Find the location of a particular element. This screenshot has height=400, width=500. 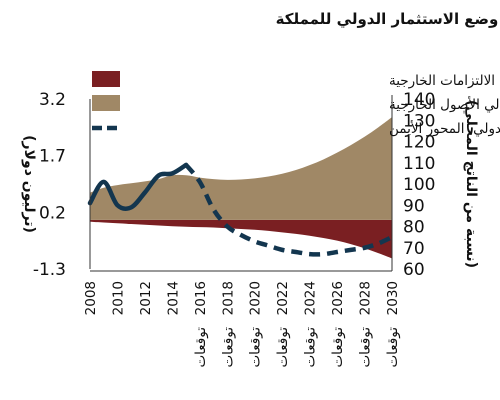

x-tick-label: 2024 is located at coordinates (311, 298).